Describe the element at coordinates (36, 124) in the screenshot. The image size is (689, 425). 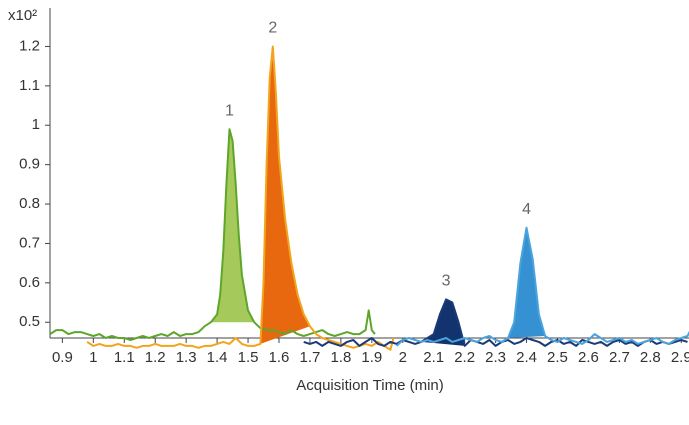
I see `y-tick-label: 1` at that location.